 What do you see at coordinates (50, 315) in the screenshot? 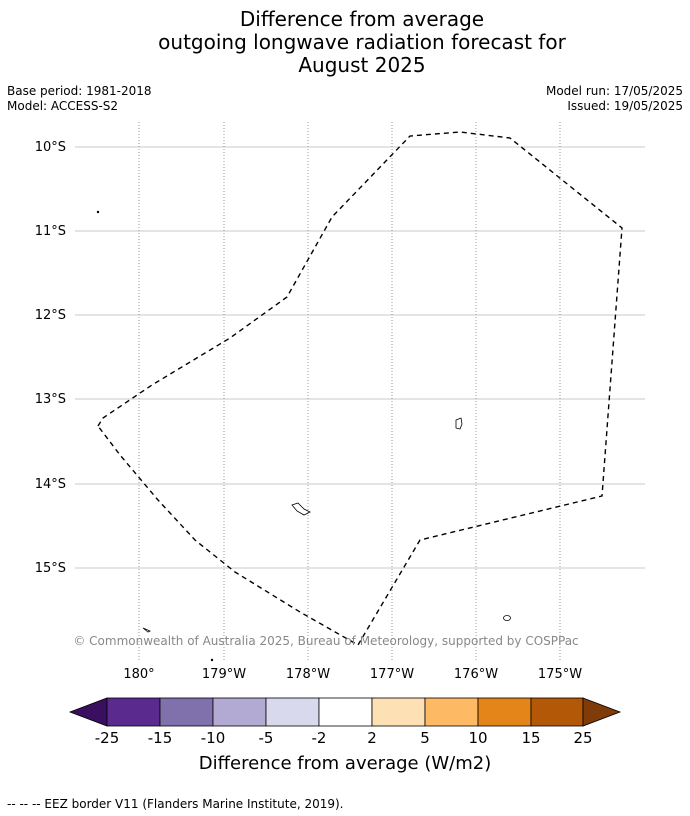
I see `lat-tick-label: 12°S` at bounding box center [50, 315].